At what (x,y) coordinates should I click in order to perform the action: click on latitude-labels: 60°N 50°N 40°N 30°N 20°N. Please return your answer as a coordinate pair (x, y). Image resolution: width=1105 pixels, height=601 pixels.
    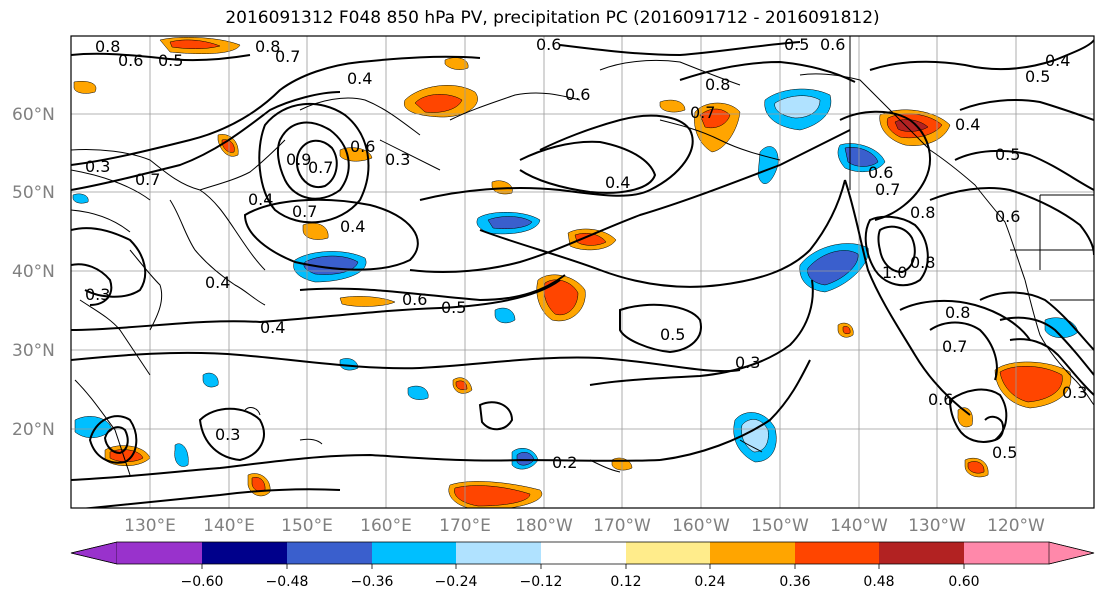
    Looking at the image, I should click on (33, 272).